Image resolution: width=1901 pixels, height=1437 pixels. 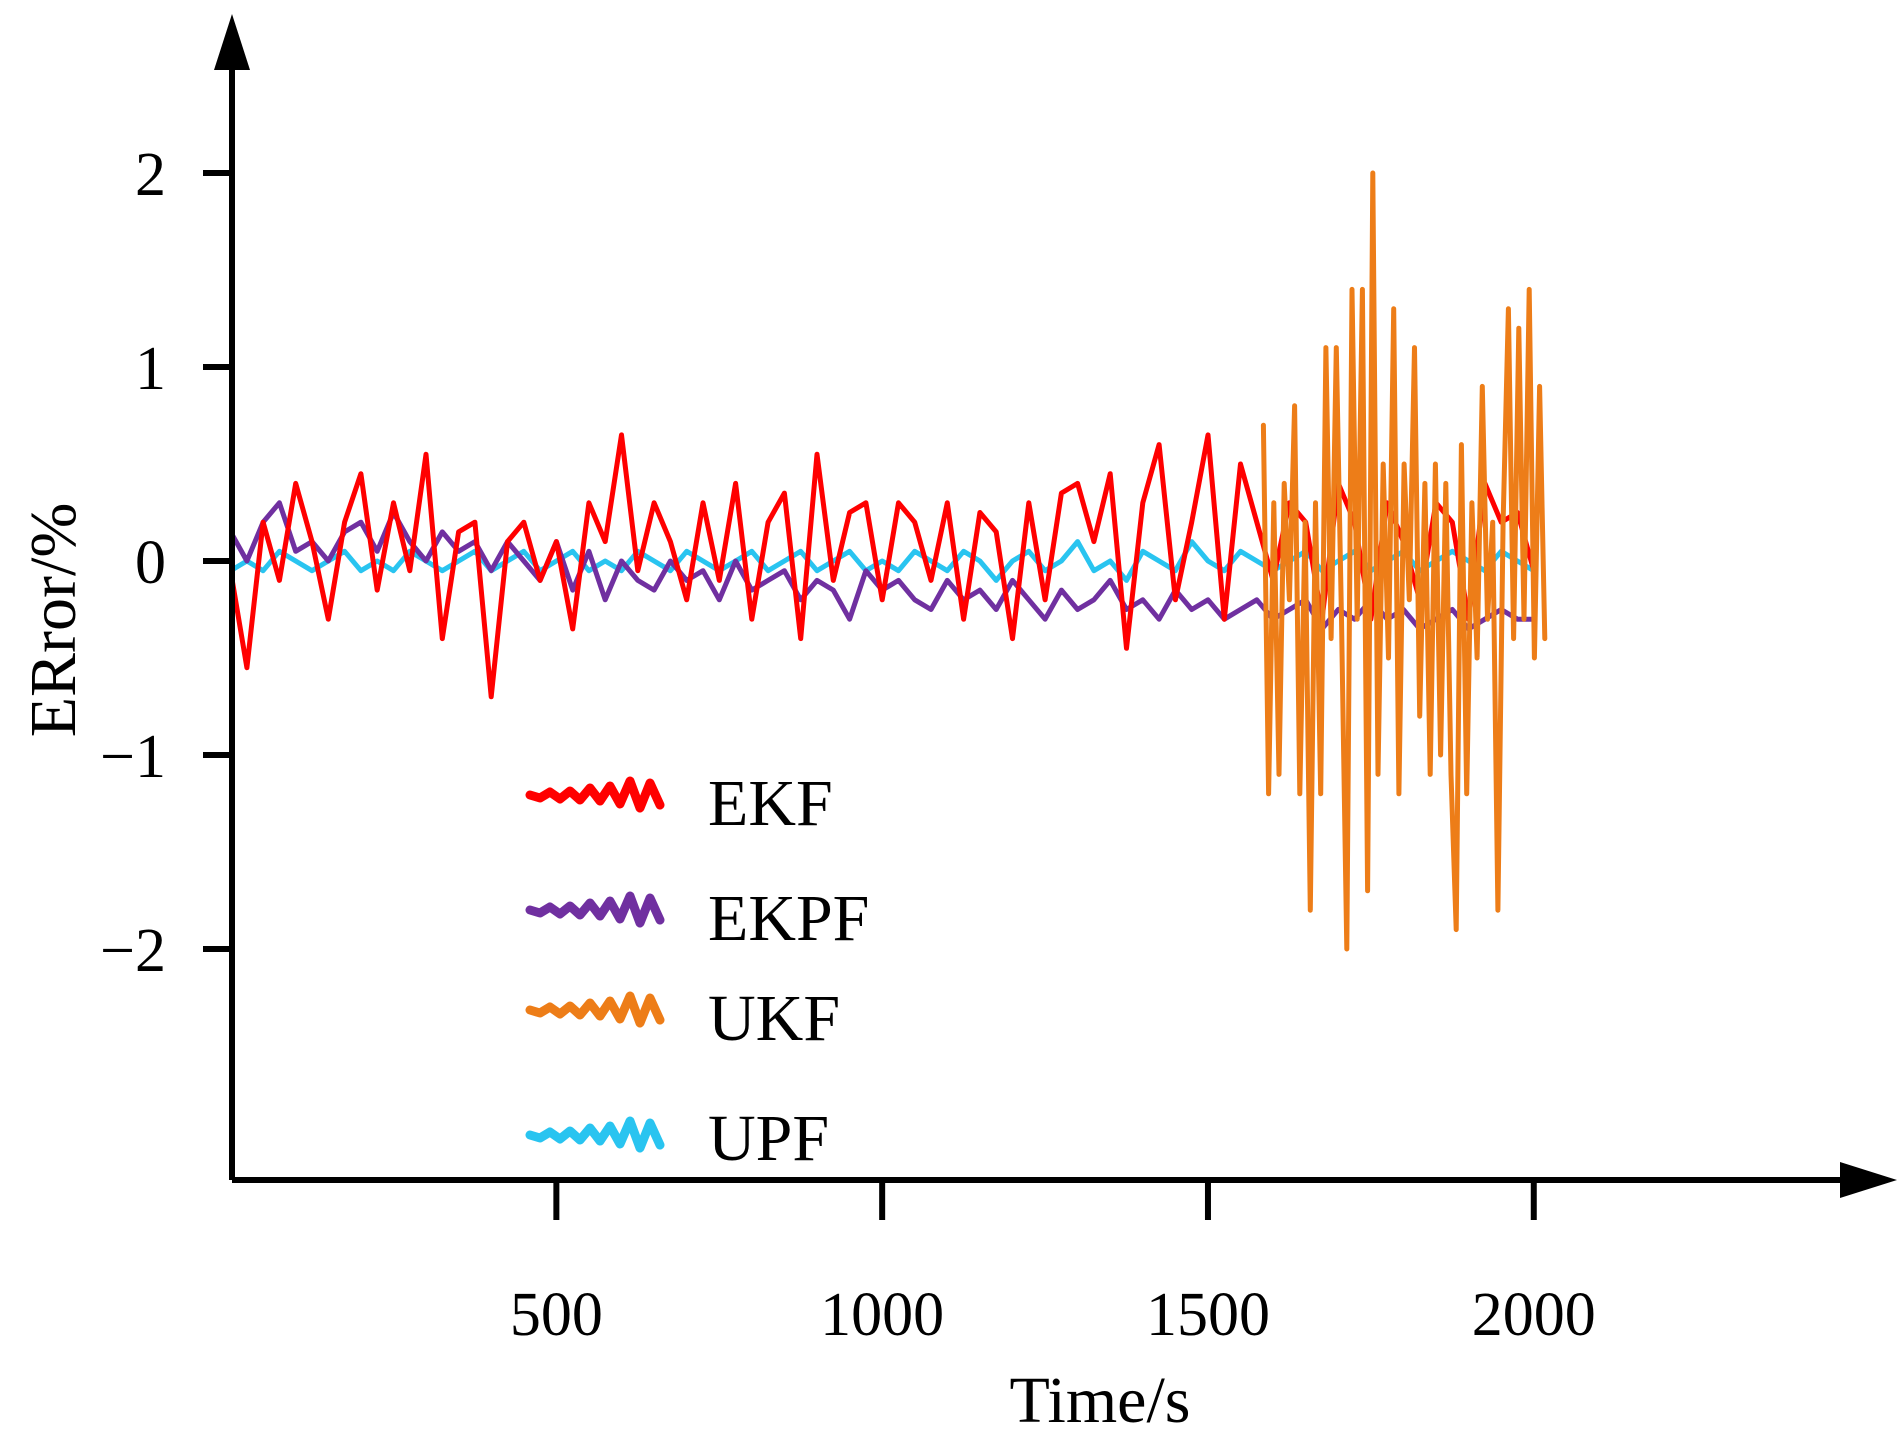 I want to click on y-tick-label: 2, so click(x=150, y=175).